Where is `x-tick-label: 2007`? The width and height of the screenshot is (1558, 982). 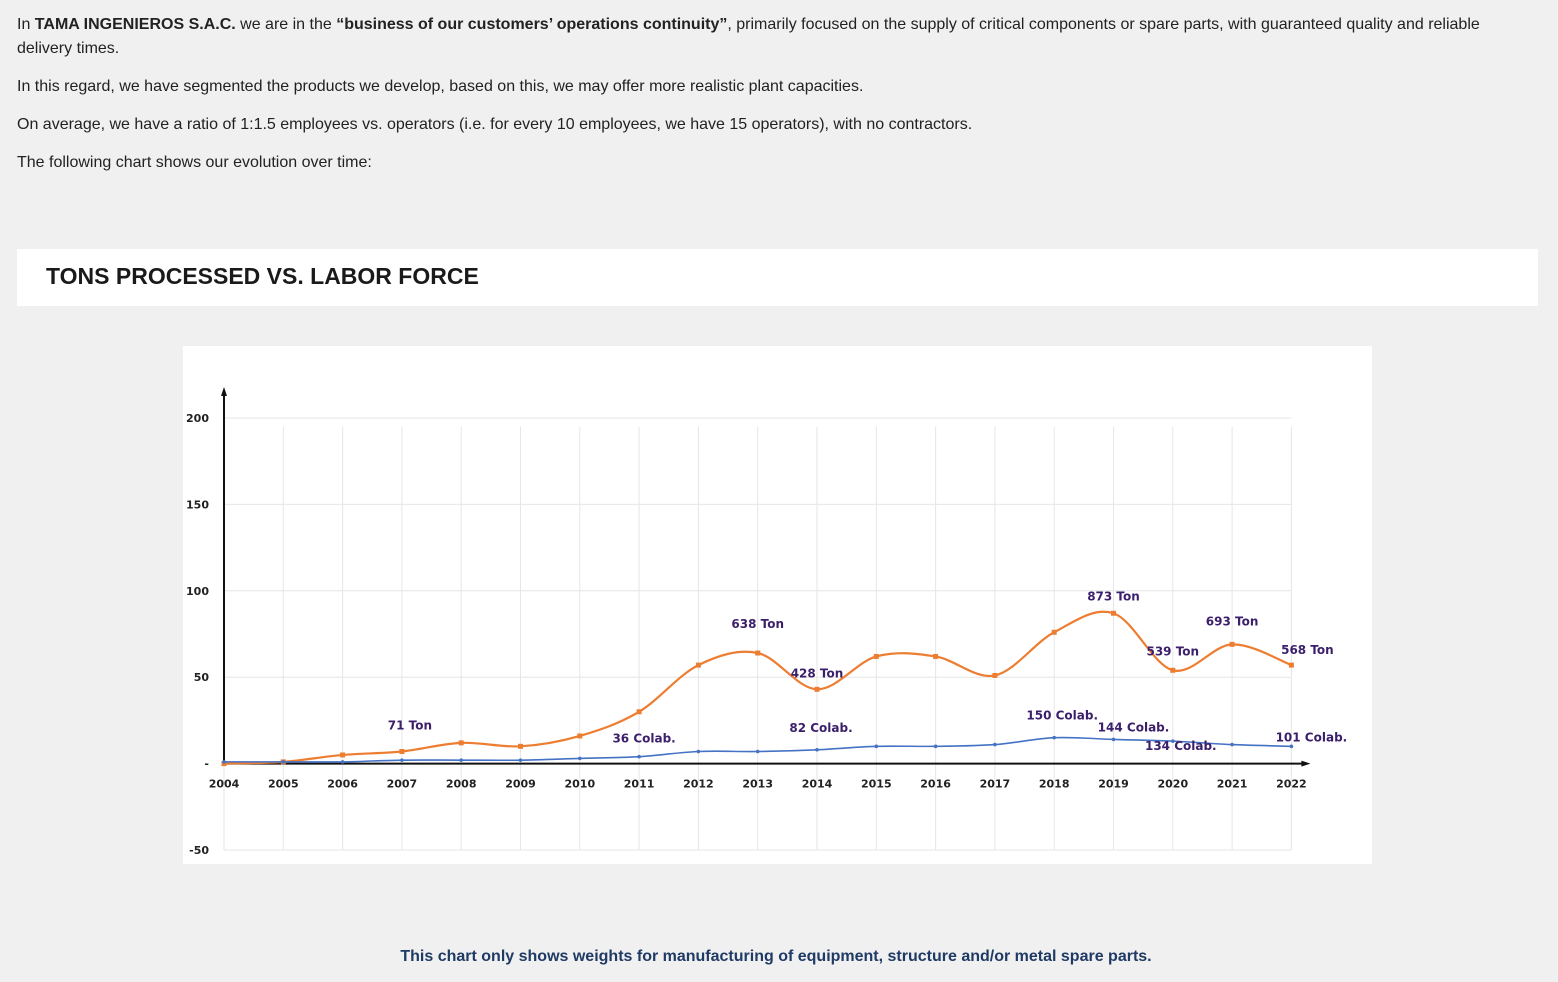
x-tick-label: 2007 is located at coordinates (402, 784).